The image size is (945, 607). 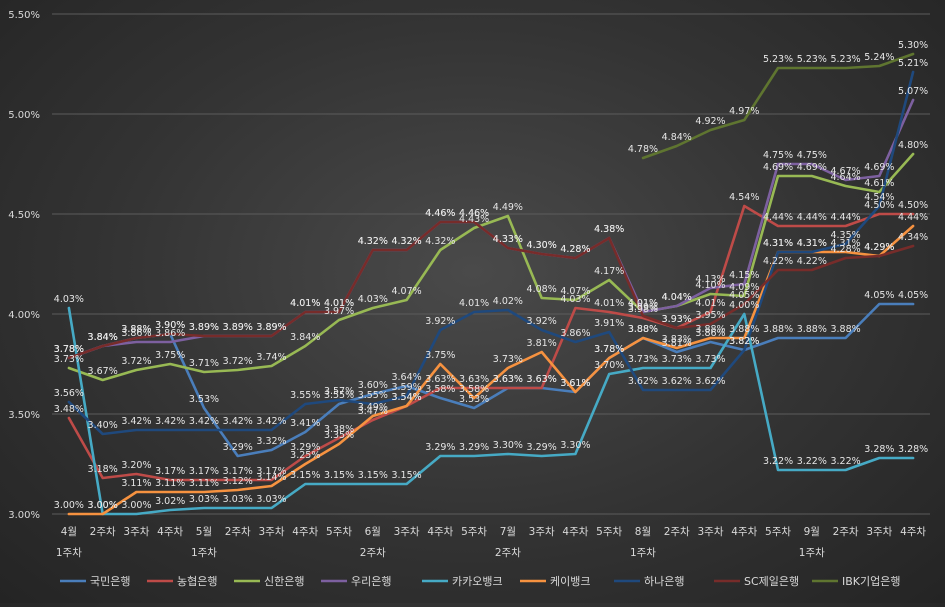 I want to click on data-label: 3.58%, so click(x=474, y=389).